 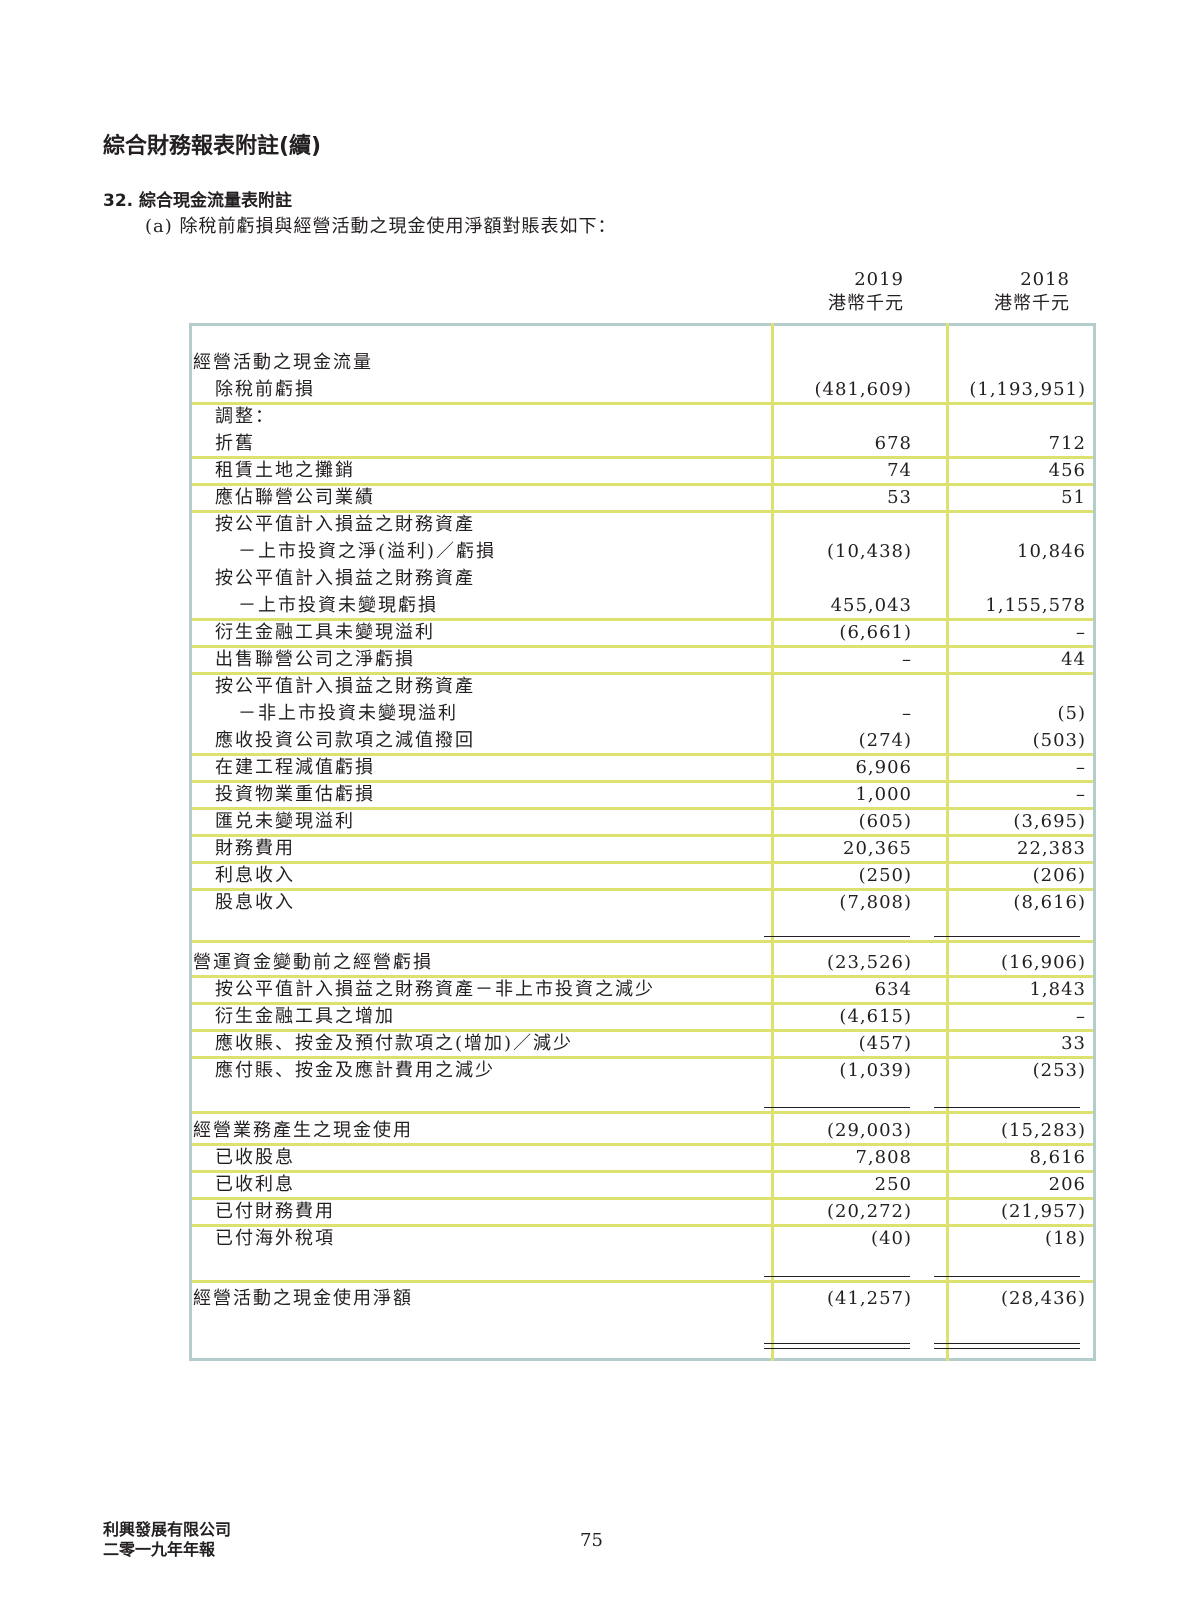 What do you see at coordinates (595, 1073) in the screenshot?
I see `table-row: 應付賬、按金及應計費用之減少 (1,039) (253)` at bounding box center [595, 1073].